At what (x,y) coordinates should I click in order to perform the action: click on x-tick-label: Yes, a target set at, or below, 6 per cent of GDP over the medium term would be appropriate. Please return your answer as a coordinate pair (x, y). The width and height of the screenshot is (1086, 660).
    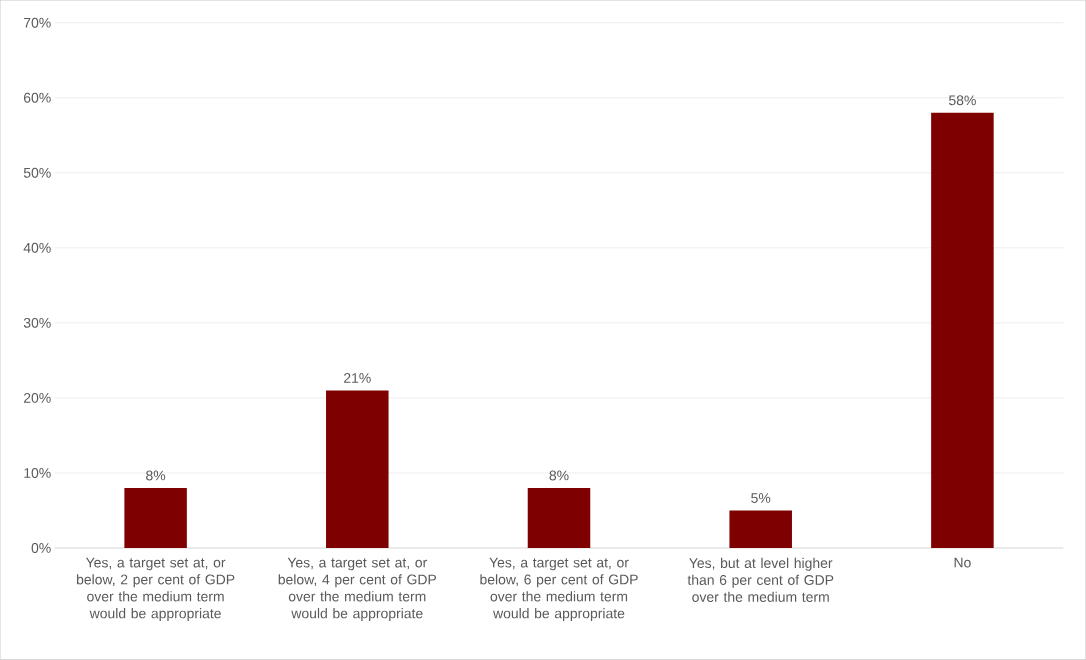
    Looking at the image, I should click on (559, 589).